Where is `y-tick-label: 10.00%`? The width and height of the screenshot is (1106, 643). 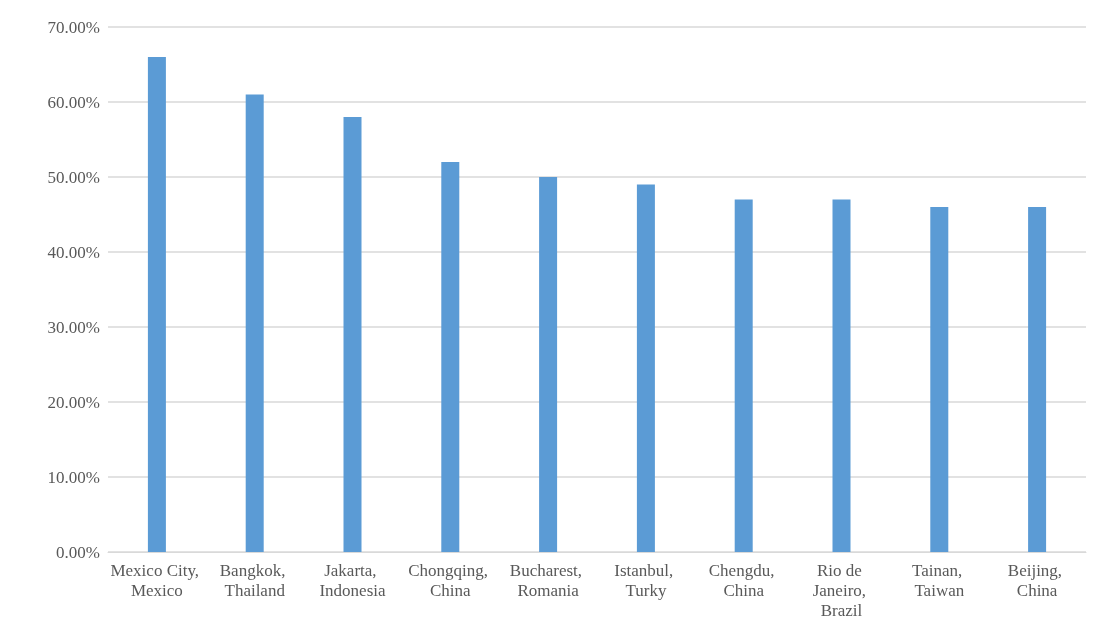
y-tick-label: 10.00% is located at coordinates (73, 477).